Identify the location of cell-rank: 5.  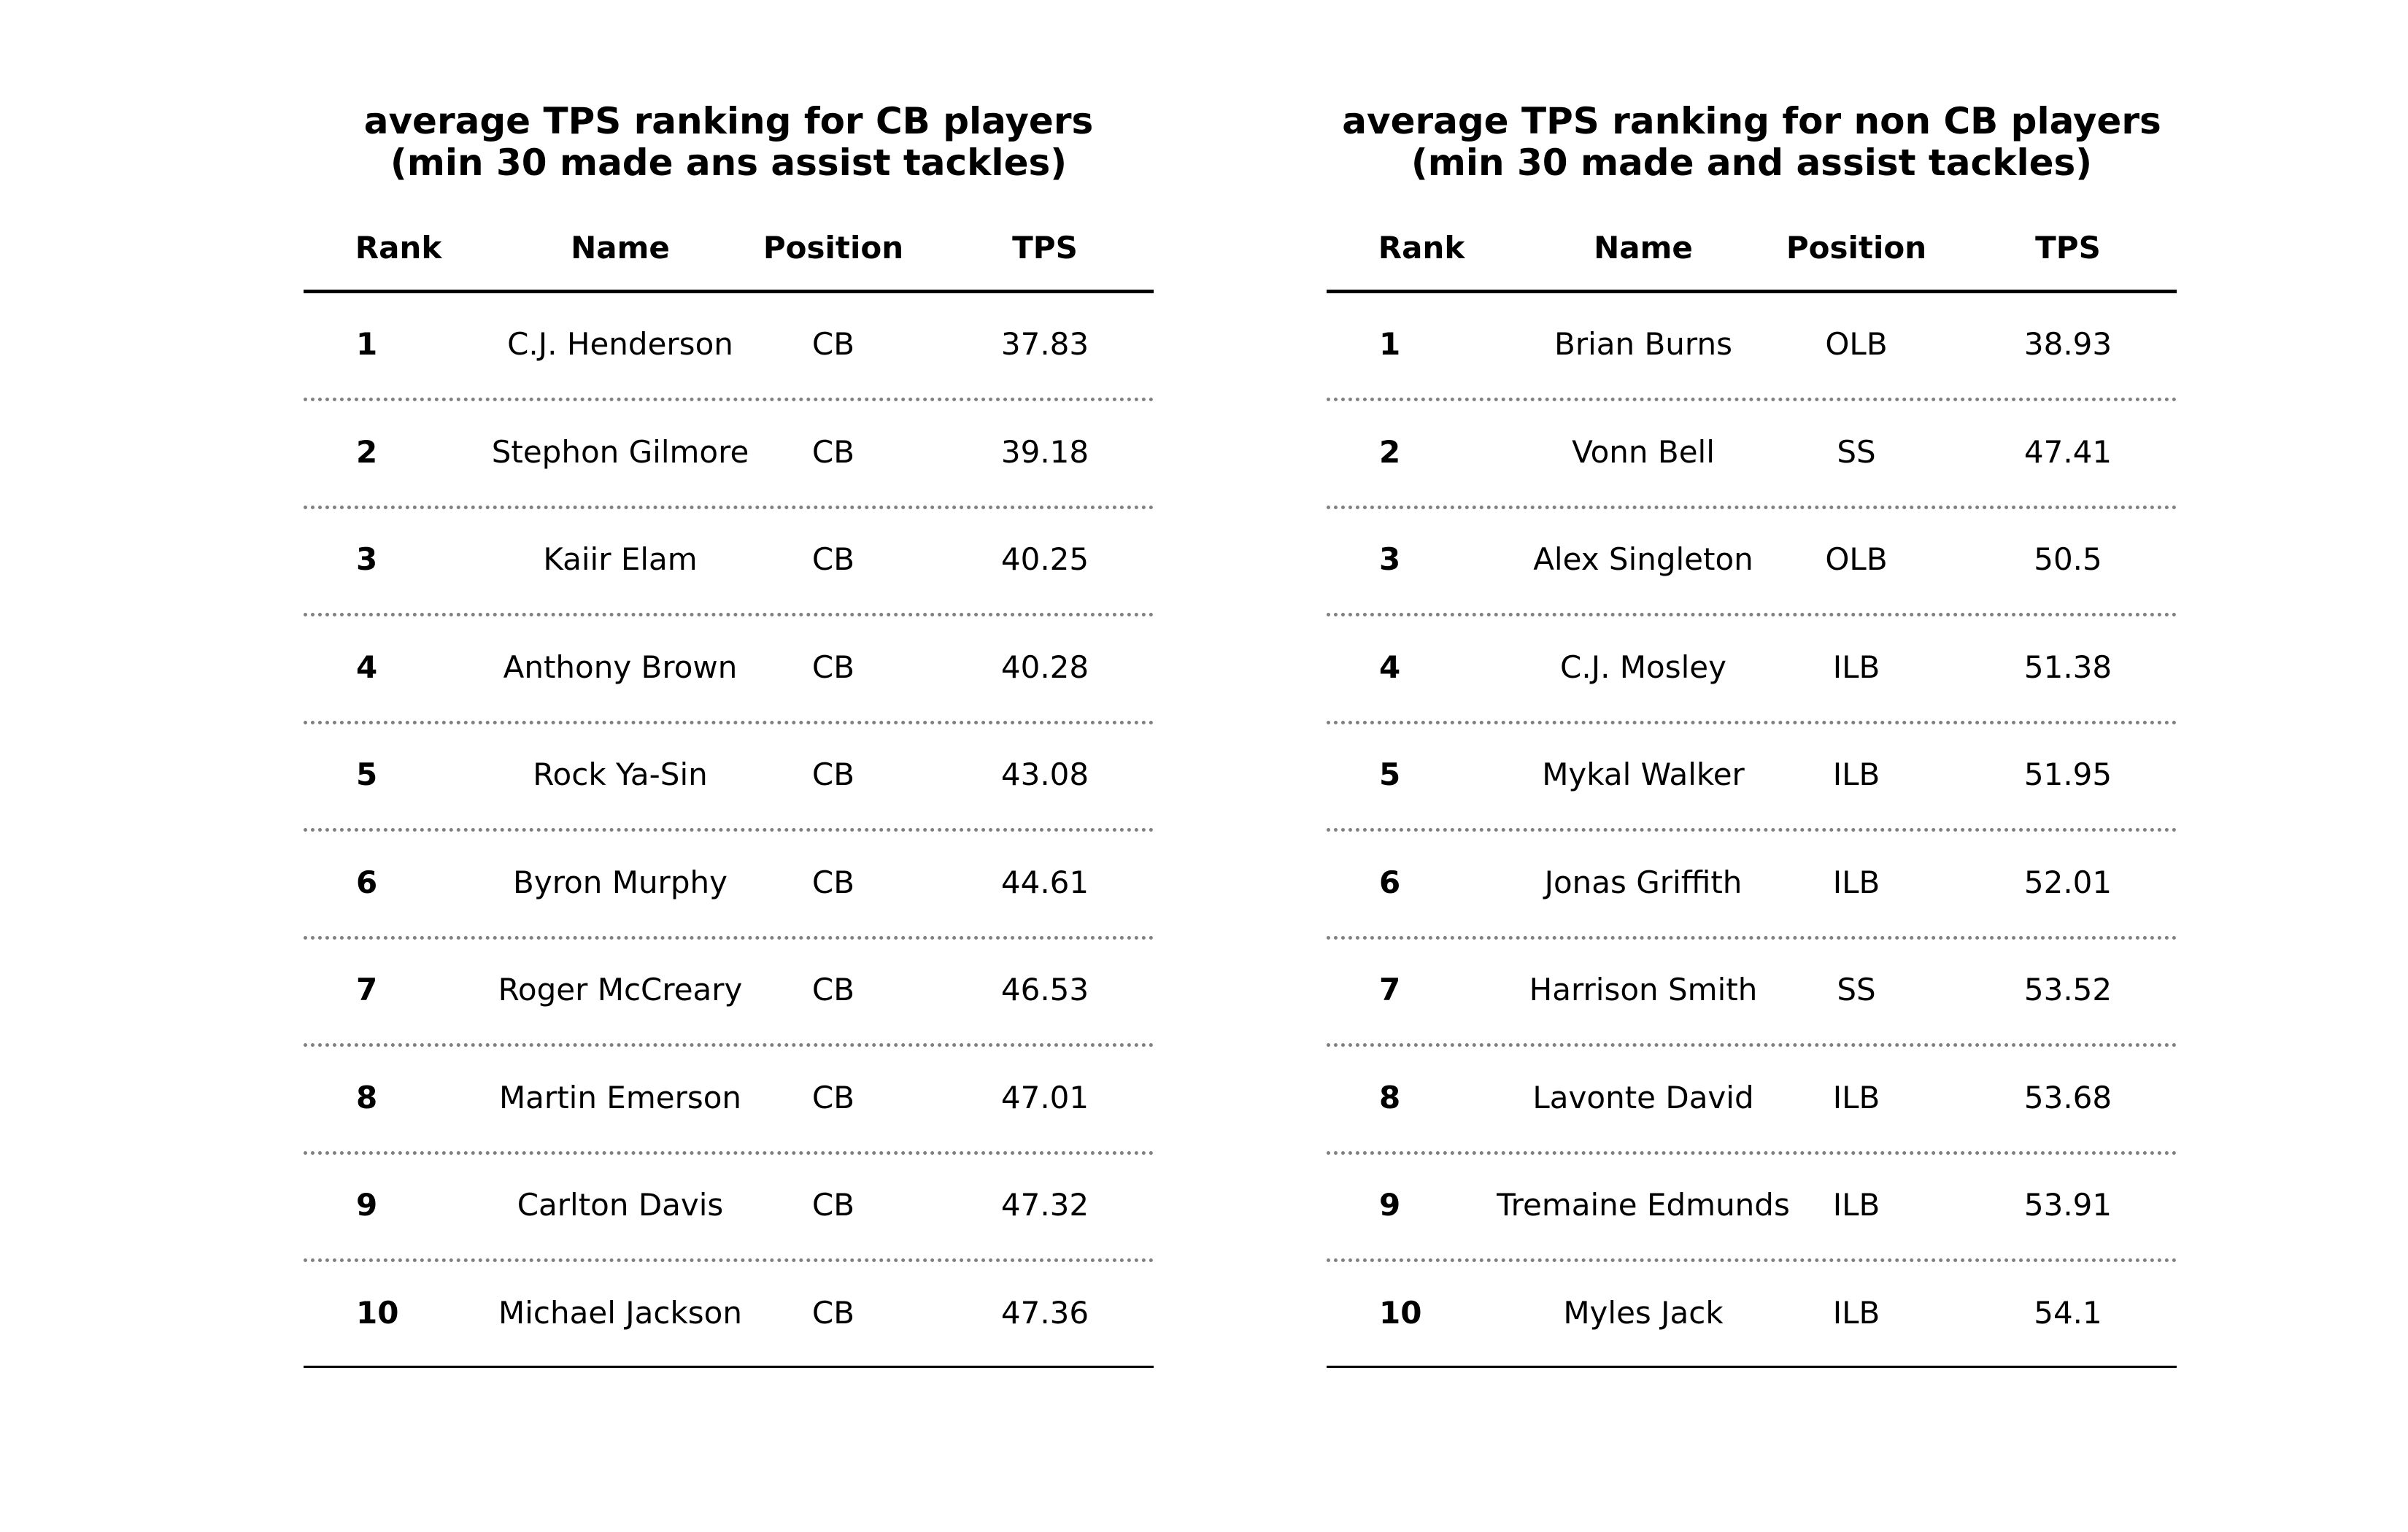
(1390, 775).